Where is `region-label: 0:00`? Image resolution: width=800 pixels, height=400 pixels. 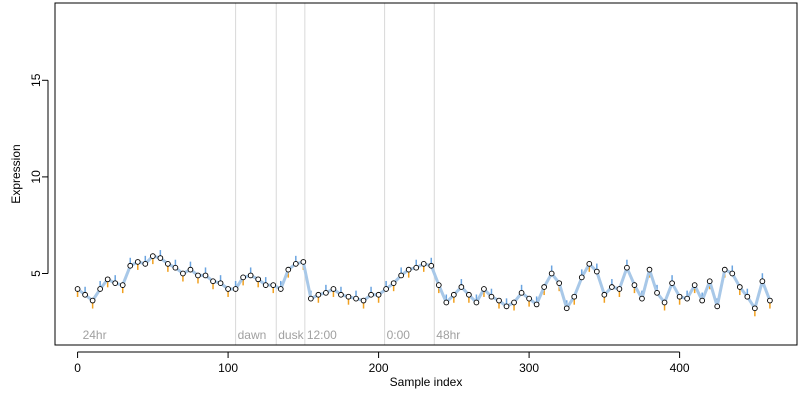
region-label: 0:00 is located at coordinates (399, 335).